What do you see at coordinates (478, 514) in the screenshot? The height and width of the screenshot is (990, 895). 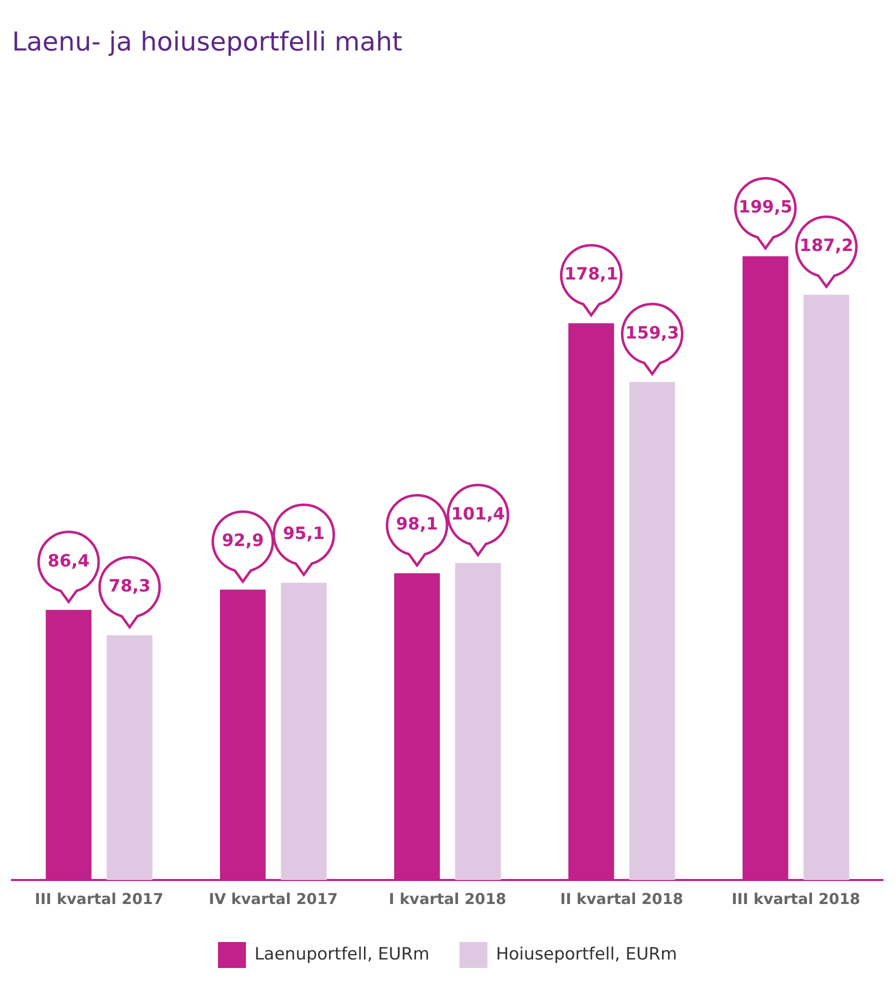 I see `data-label: 101,4` at bounding box center [478, 514].